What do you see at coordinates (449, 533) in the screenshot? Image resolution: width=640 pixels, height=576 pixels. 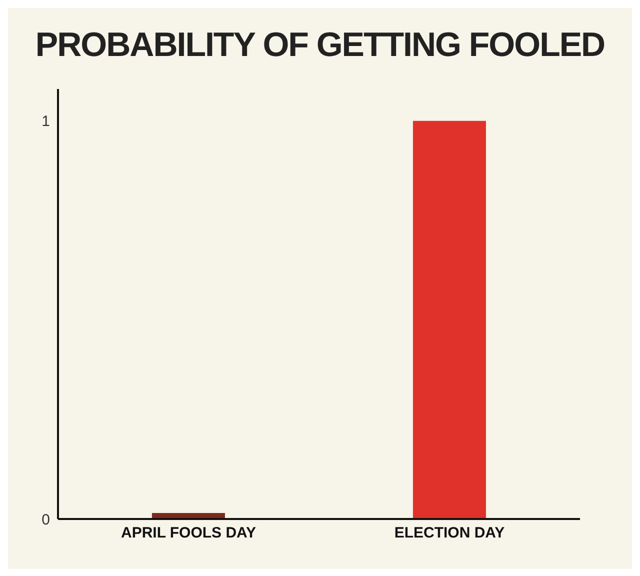 I see `x-tick-label: ELECTION DAY` at bounding box center [449, 533].